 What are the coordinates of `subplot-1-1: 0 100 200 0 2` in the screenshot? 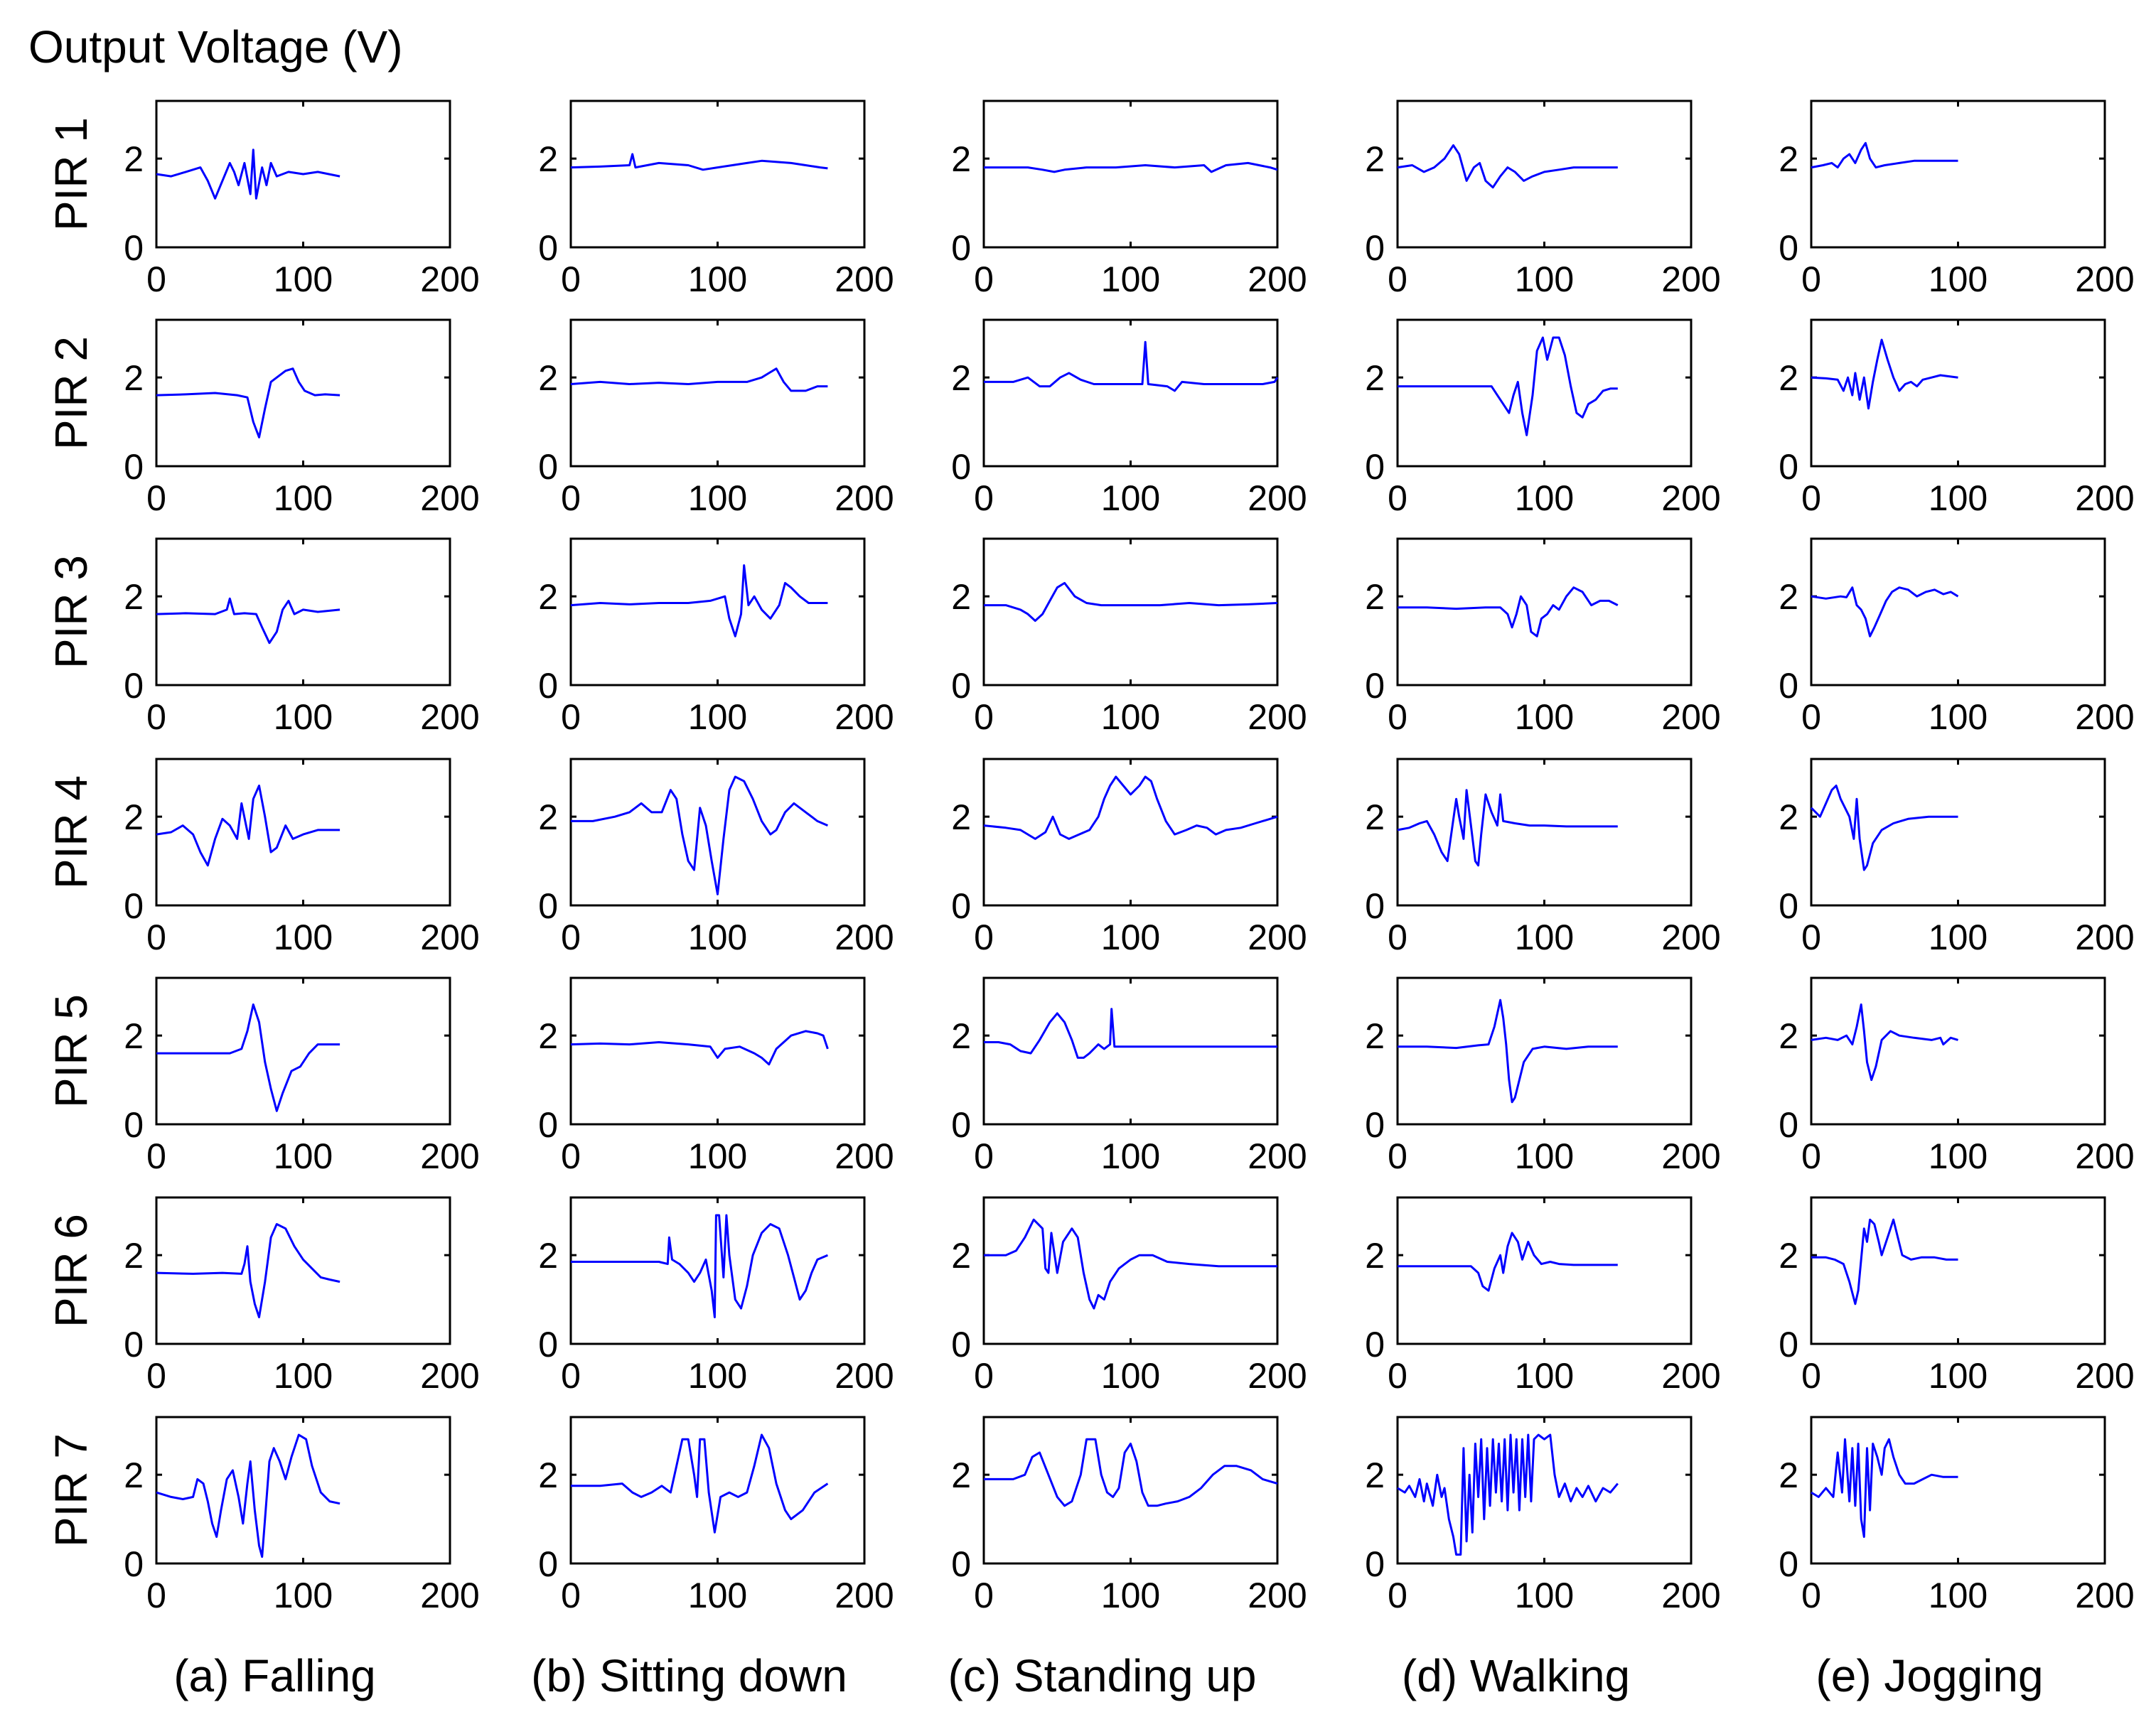 It's located at (302, 199).